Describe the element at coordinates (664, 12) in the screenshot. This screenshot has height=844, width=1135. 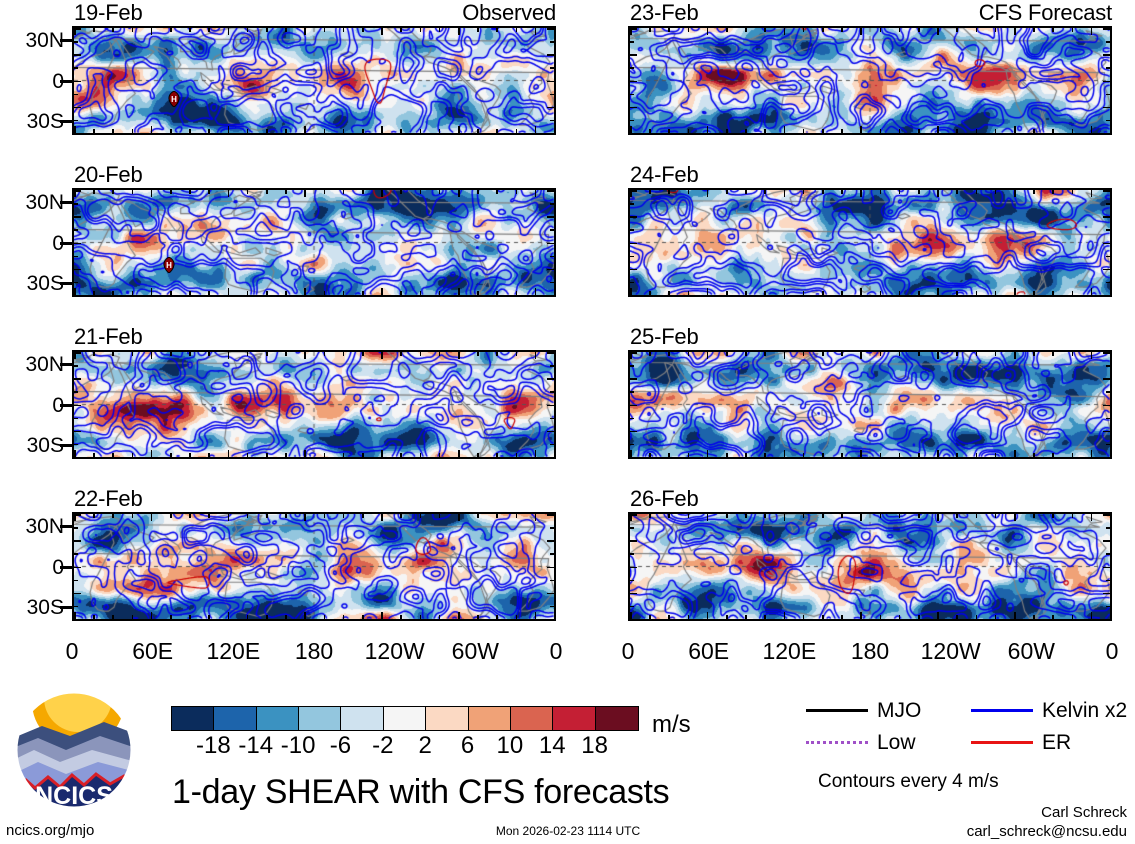
I see `panel-title-23-feb: 23-Feb` at that location.